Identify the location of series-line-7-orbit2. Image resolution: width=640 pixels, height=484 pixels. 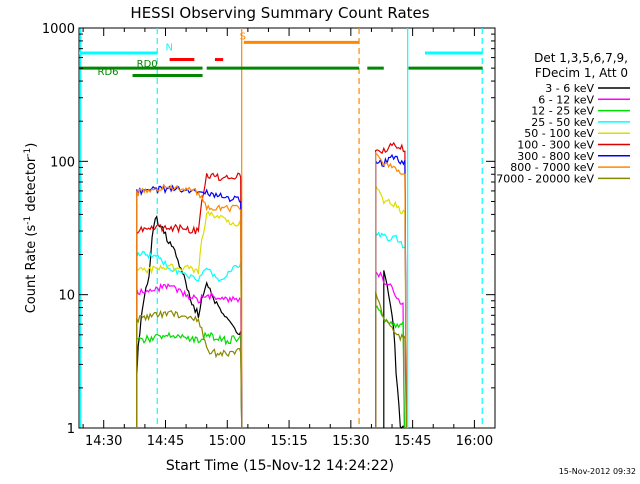
(391, 290).